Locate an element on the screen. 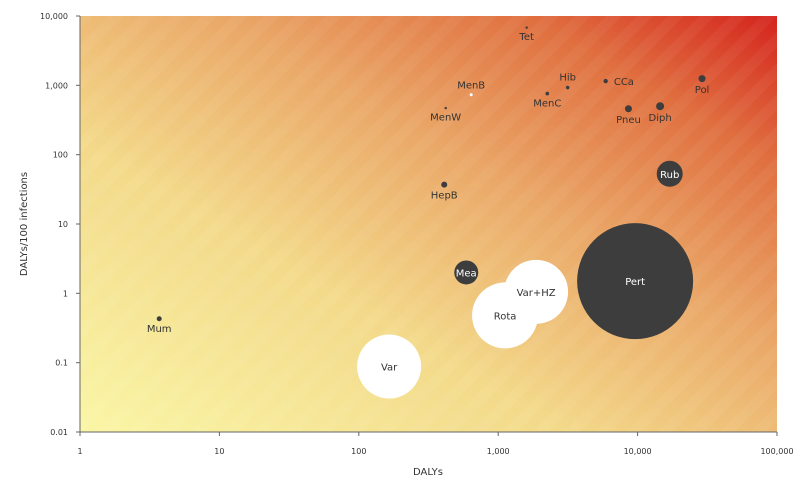 This screenshot has height=488, width=800. x-ticks: 1 10 100 1,000 10,000 100,000 is located at coordinates (435, 444).